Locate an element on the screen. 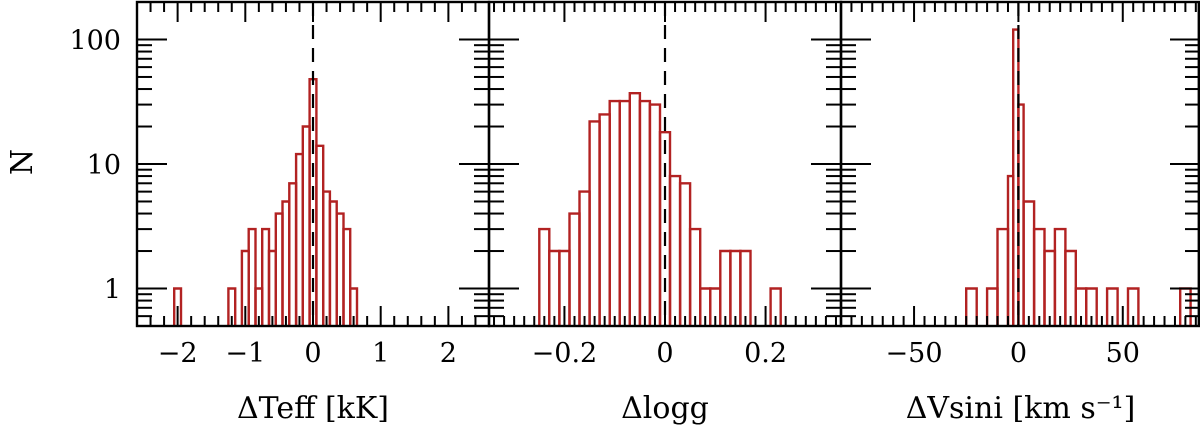  x-tick-label: −1 is located at coordinates (245, 353).